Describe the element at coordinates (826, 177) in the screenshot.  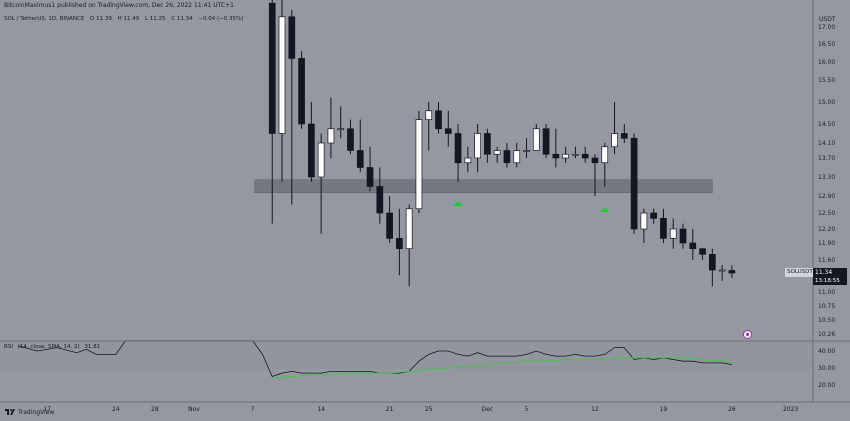
I see `price-tick-label: 13.30` at that location.